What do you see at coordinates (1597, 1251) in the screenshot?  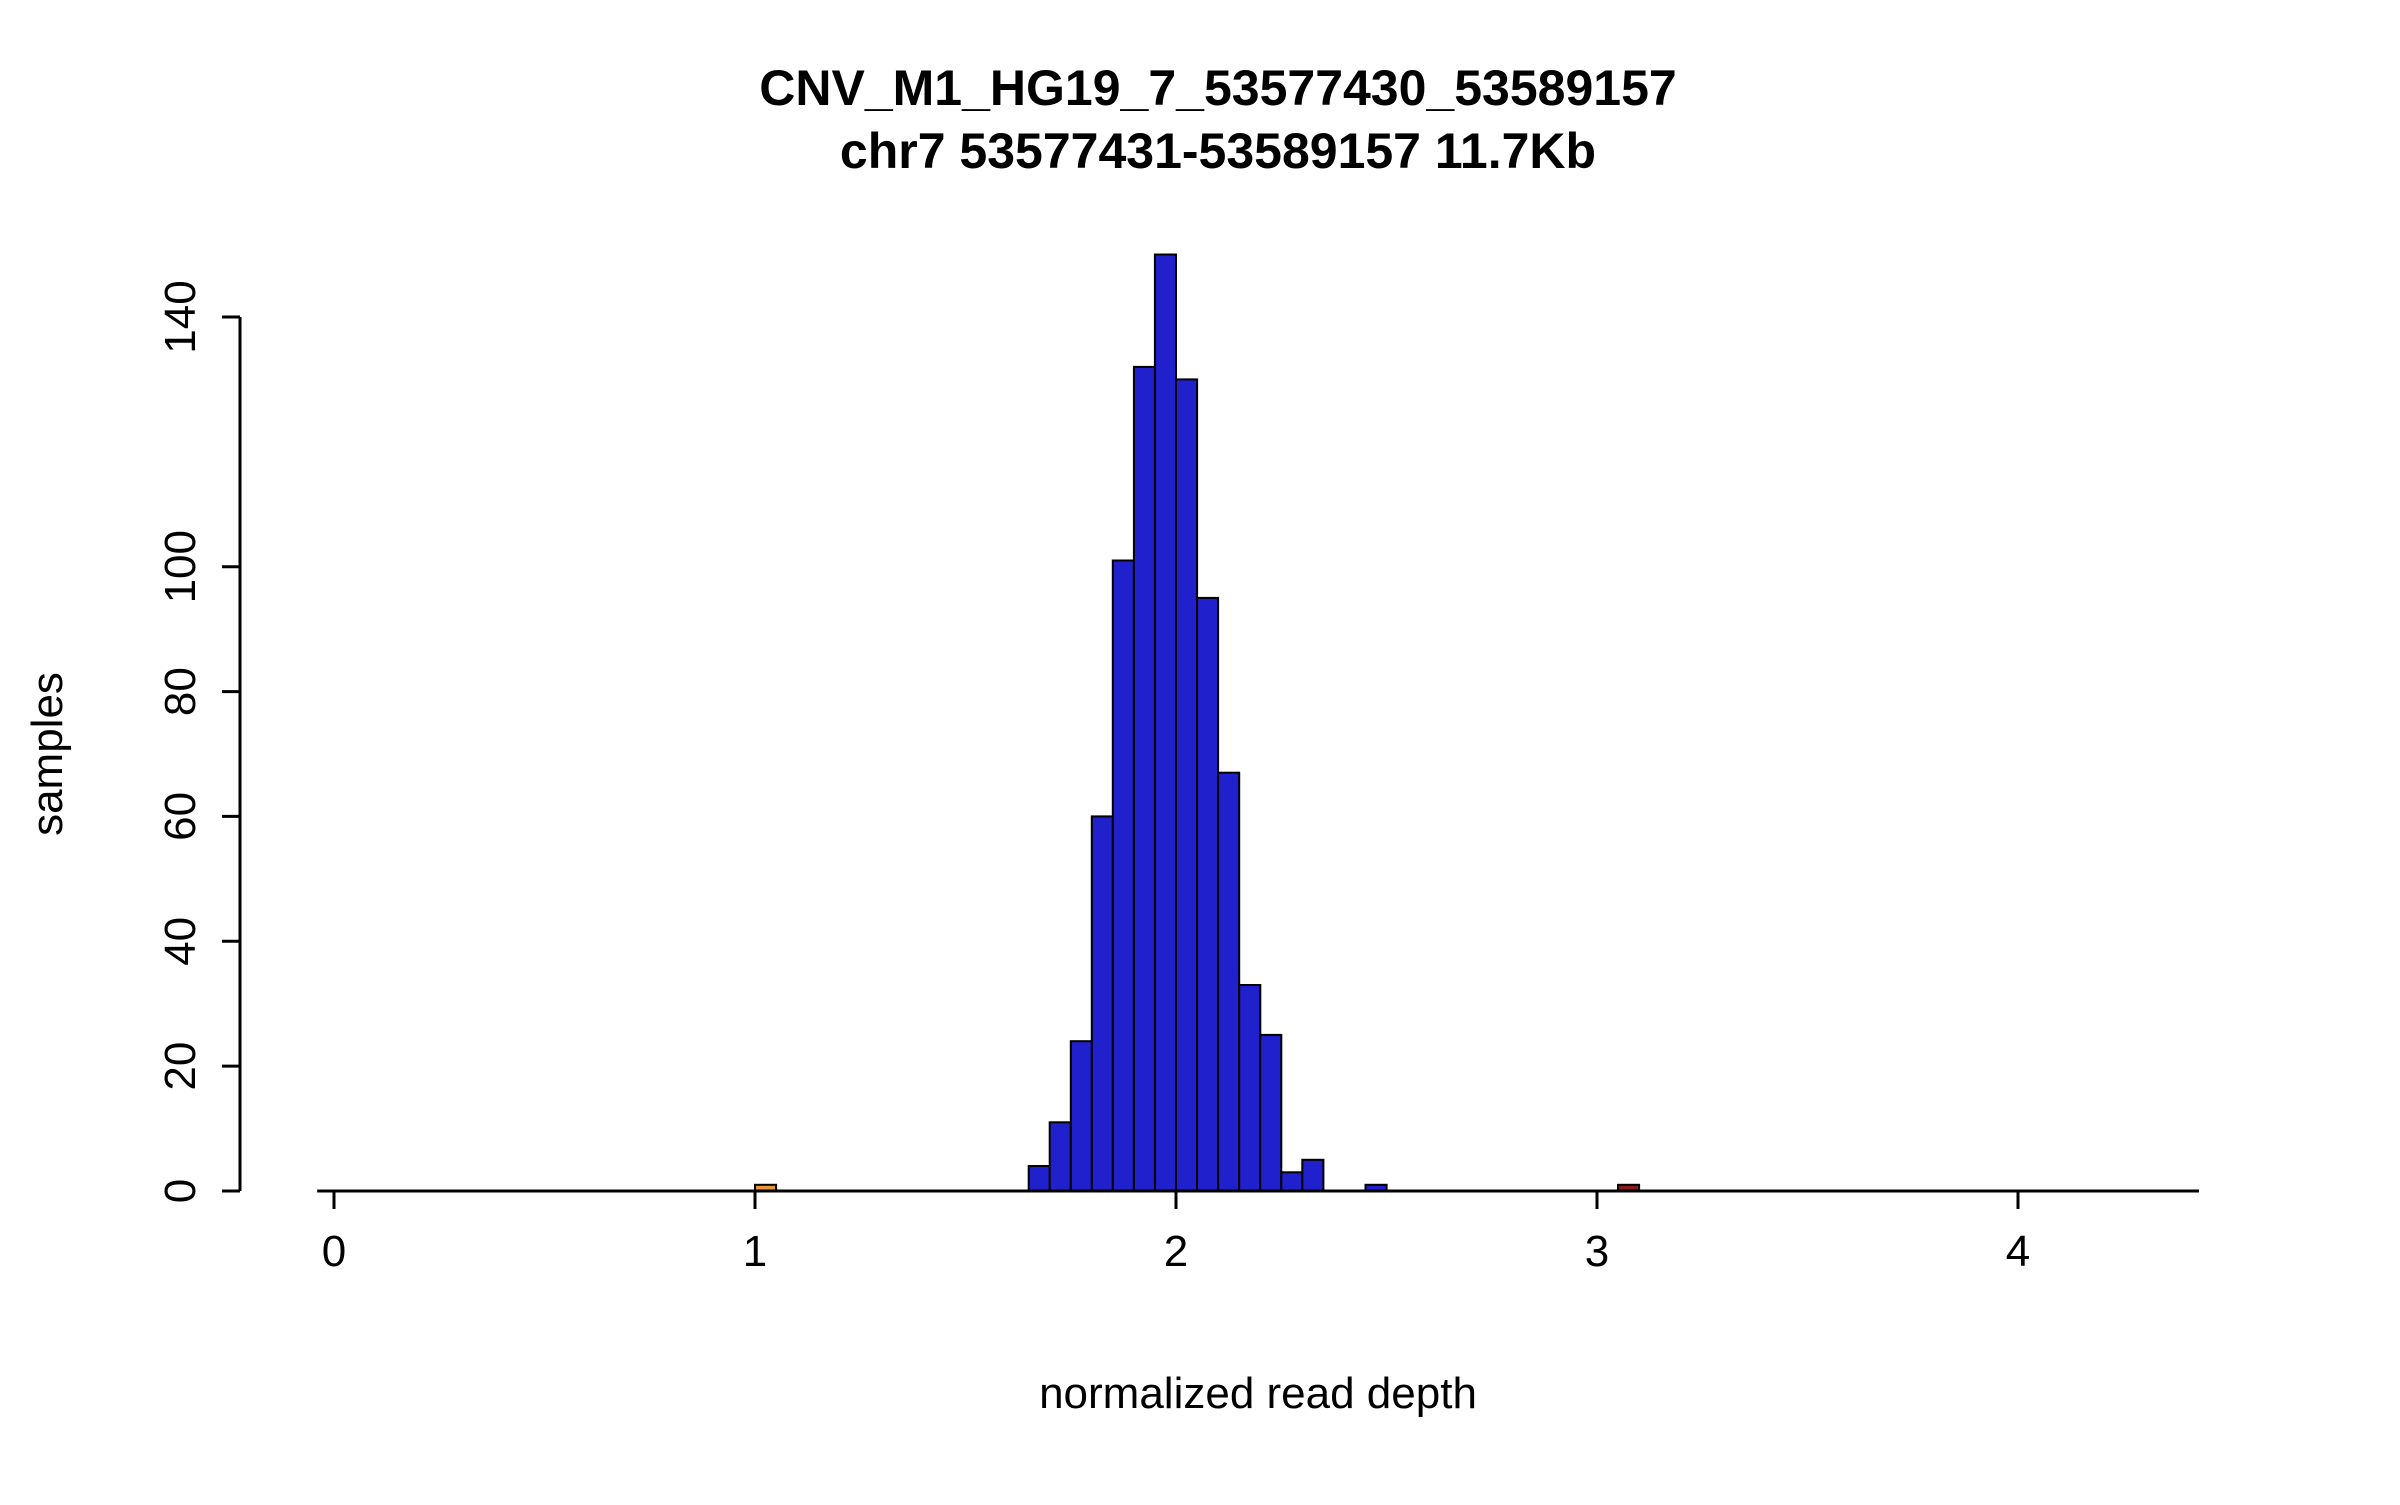 I see `x-tick-label: 3` at bounding box center [1597, 1251].